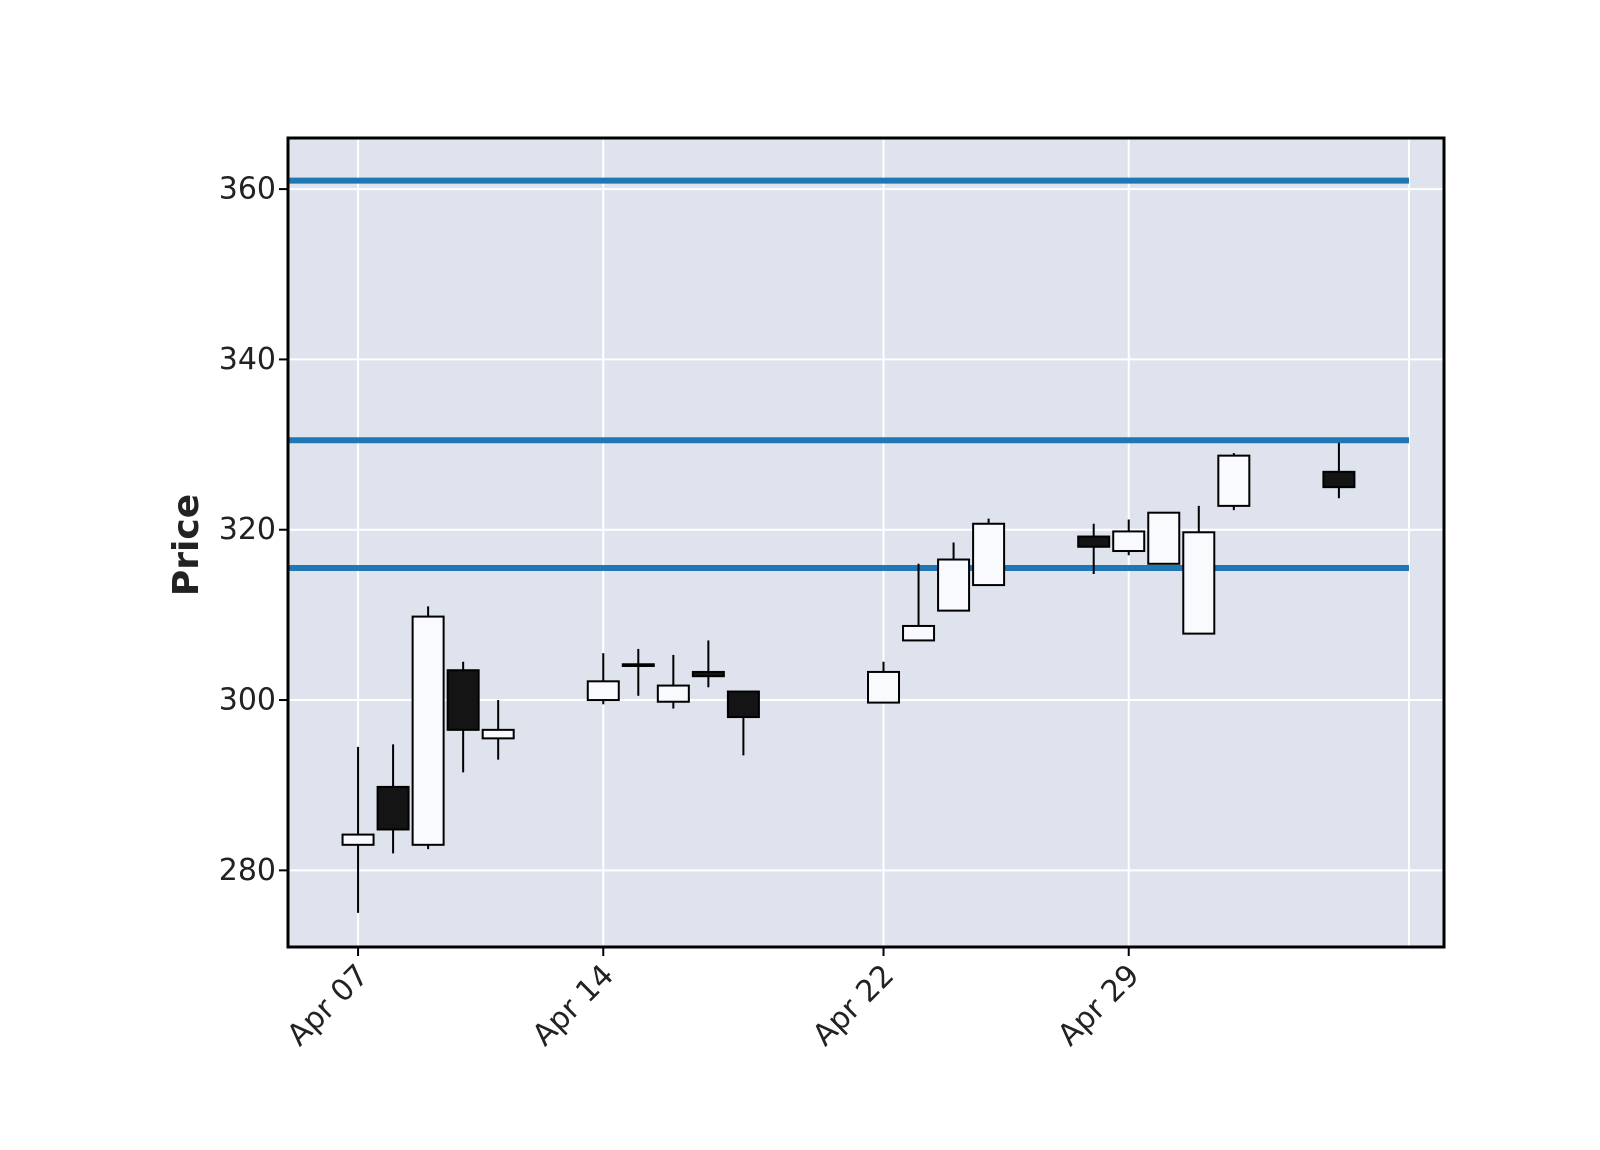  I want to click on x-tick-label: Apr 29, so click(1098, 1005).